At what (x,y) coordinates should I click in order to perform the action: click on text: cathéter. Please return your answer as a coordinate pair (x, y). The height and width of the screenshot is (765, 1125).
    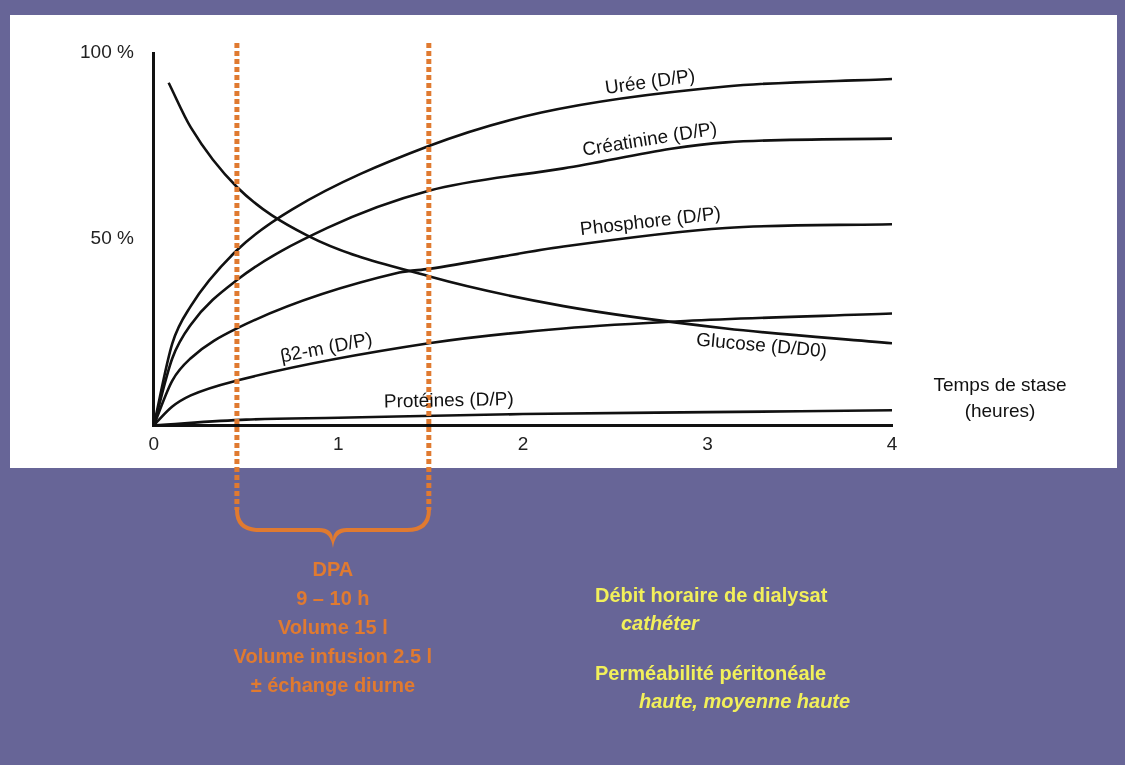
    Looking at the image, I should click on (661, 623).